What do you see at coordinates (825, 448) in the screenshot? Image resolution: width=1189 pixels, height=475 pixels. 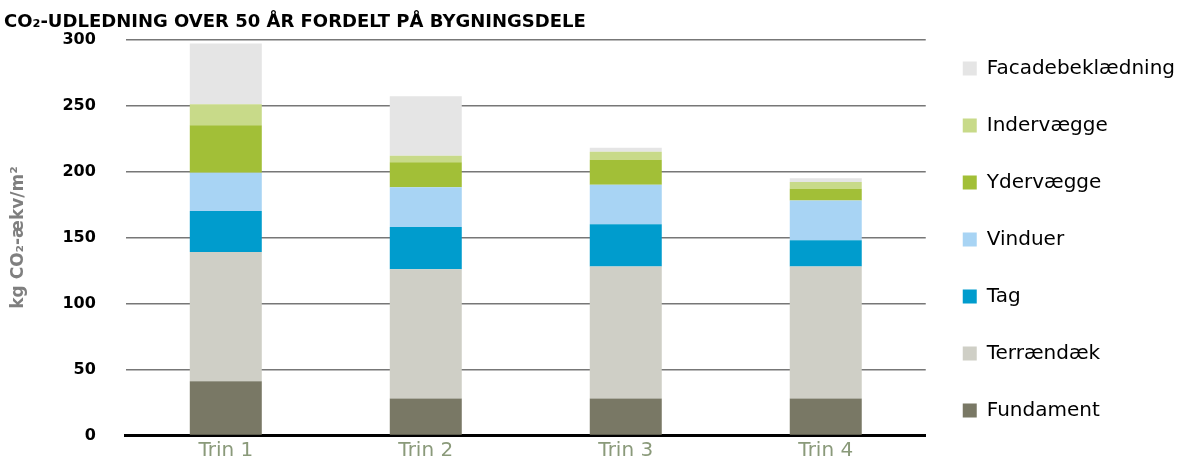 I see `x-tick-label: Trin 4` at bounding box center [825, 448].